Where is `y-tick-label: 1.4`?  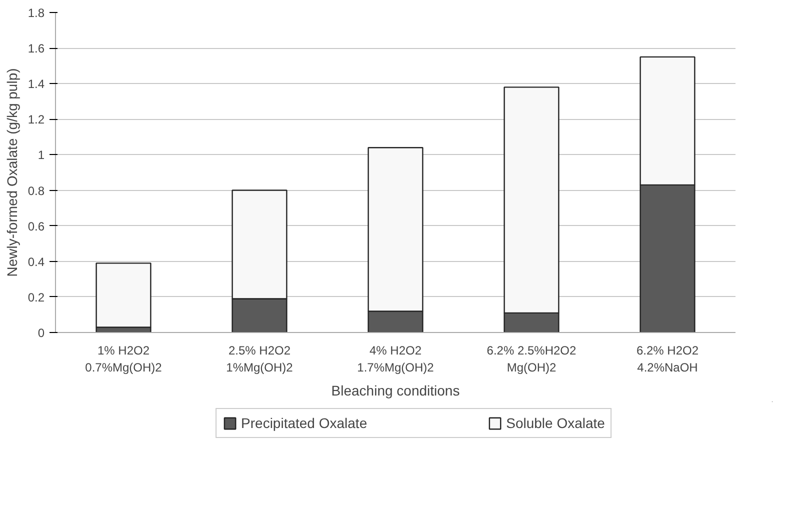 y-tick-label: 1.4 is located at coordinates (36, 84).